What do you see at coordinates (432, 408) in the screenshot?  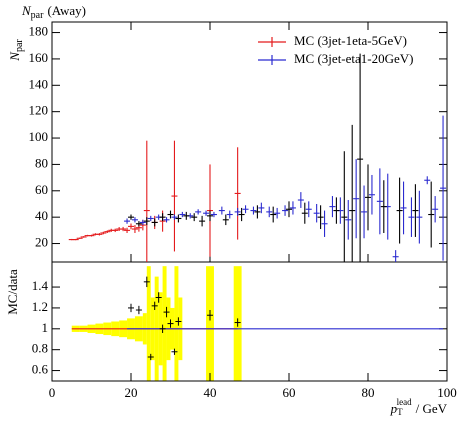 I see `x-label-rest: / GeV` at bounding box center [432, 408].